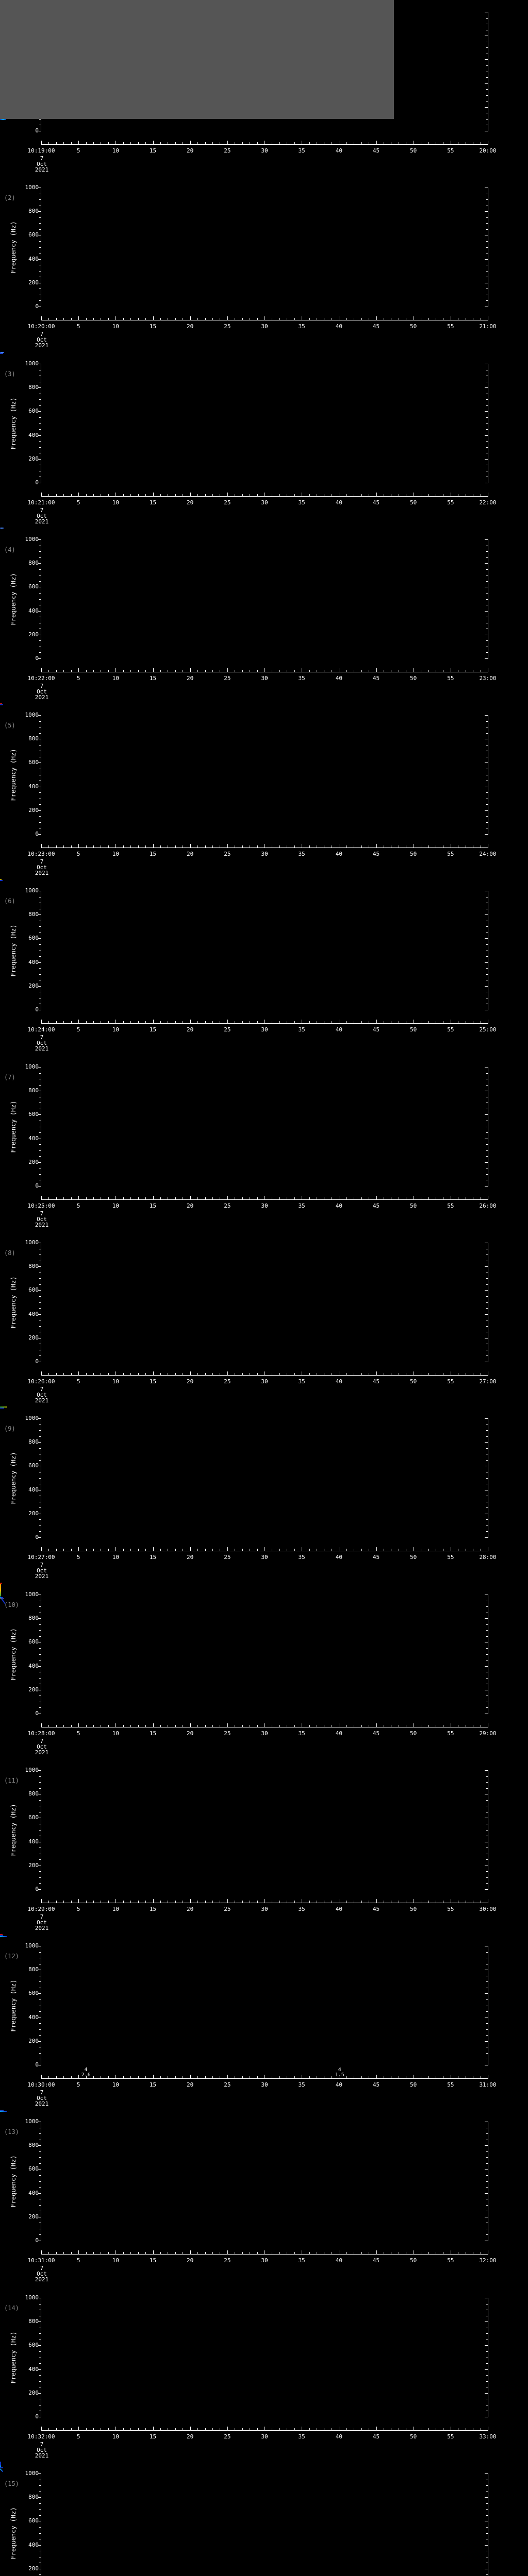 Image resolution: width=528 pixels, height=2576 pixels. Describe the element at coordinates (228, 1205) in the screenshot. I see `x-tick-label: 25` at that location.